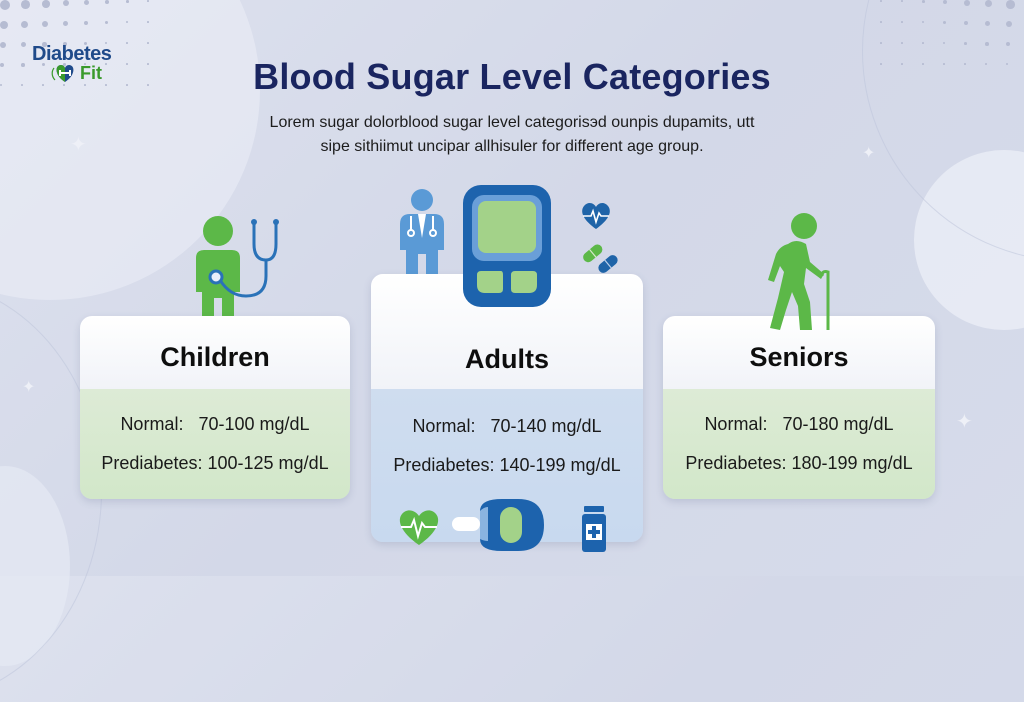 The image size is (1024, 702). What do you see at coordinates (799, 271) in the screenshot?
I see `senior-with-cane-icon` at bounding box center [799, 271].